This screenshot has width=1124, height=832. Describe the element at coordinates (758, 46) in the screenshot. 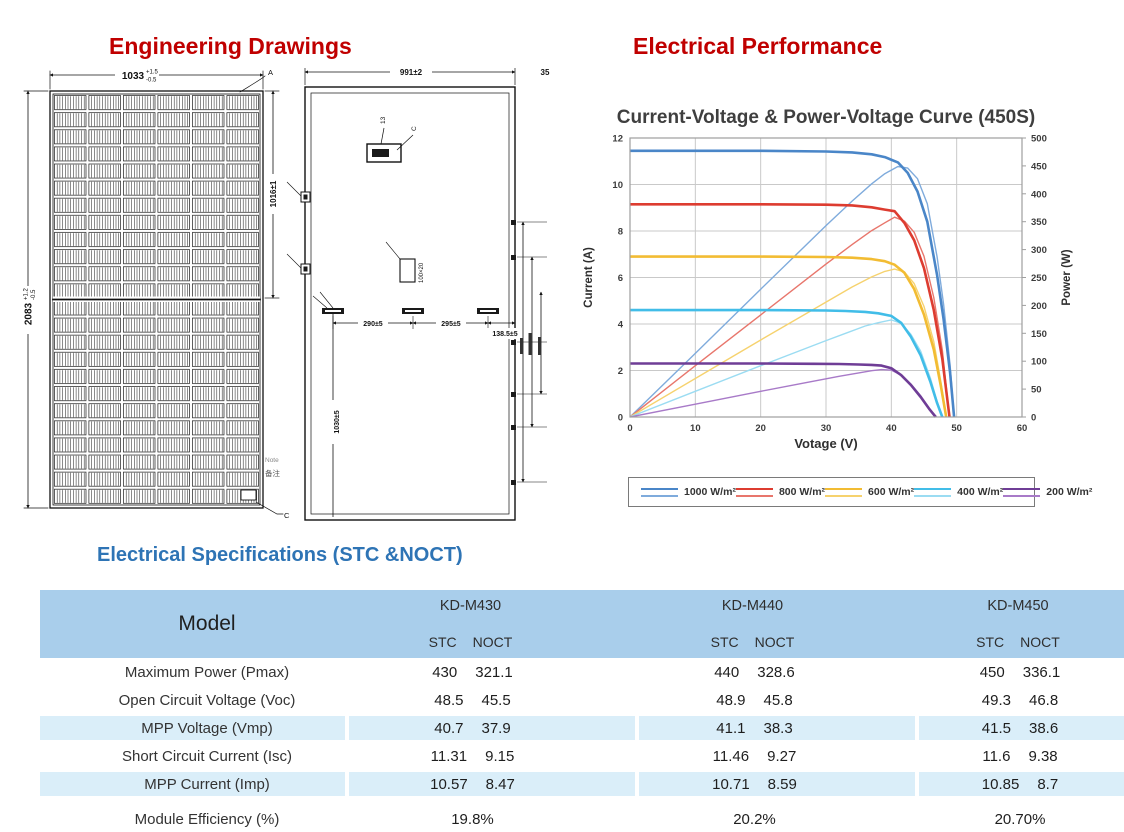

I see `electrical-performance-heading: Electrical Performance` at that location.